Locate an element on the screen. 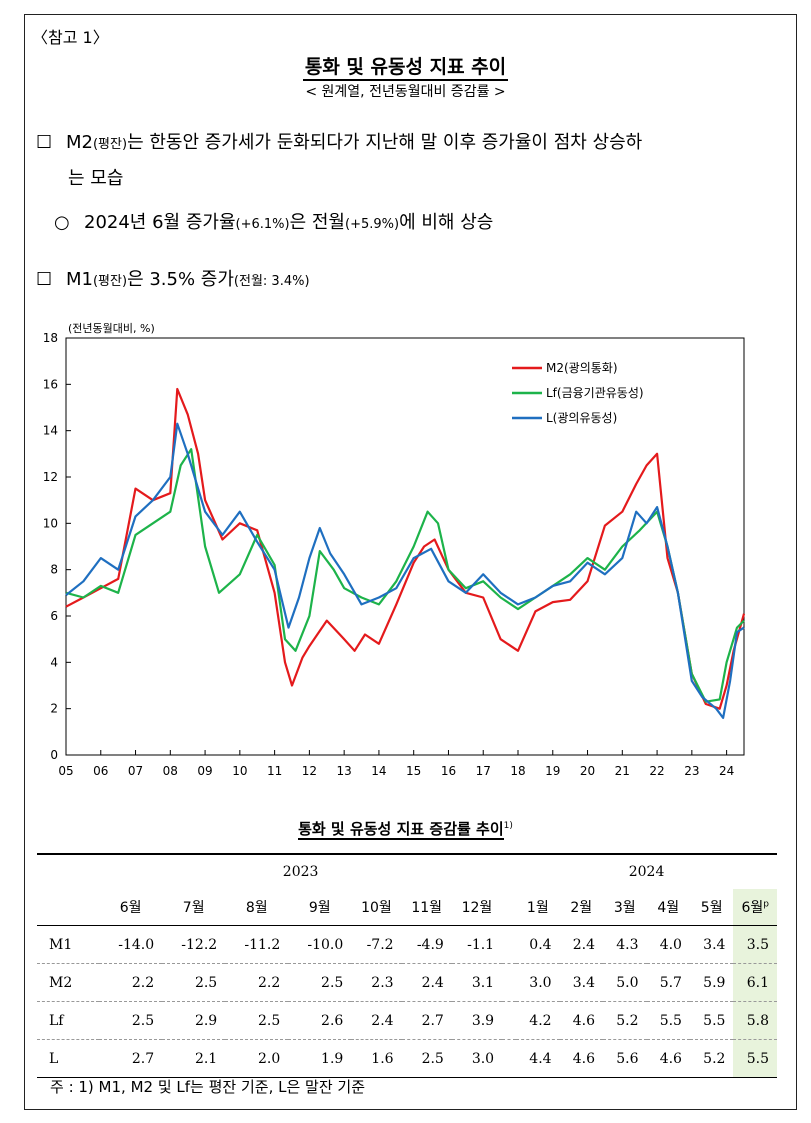 Image resolution: width=811 pixels, height=1123 pixels. x-tick-label: 24 is located at coordinates (726, 771).